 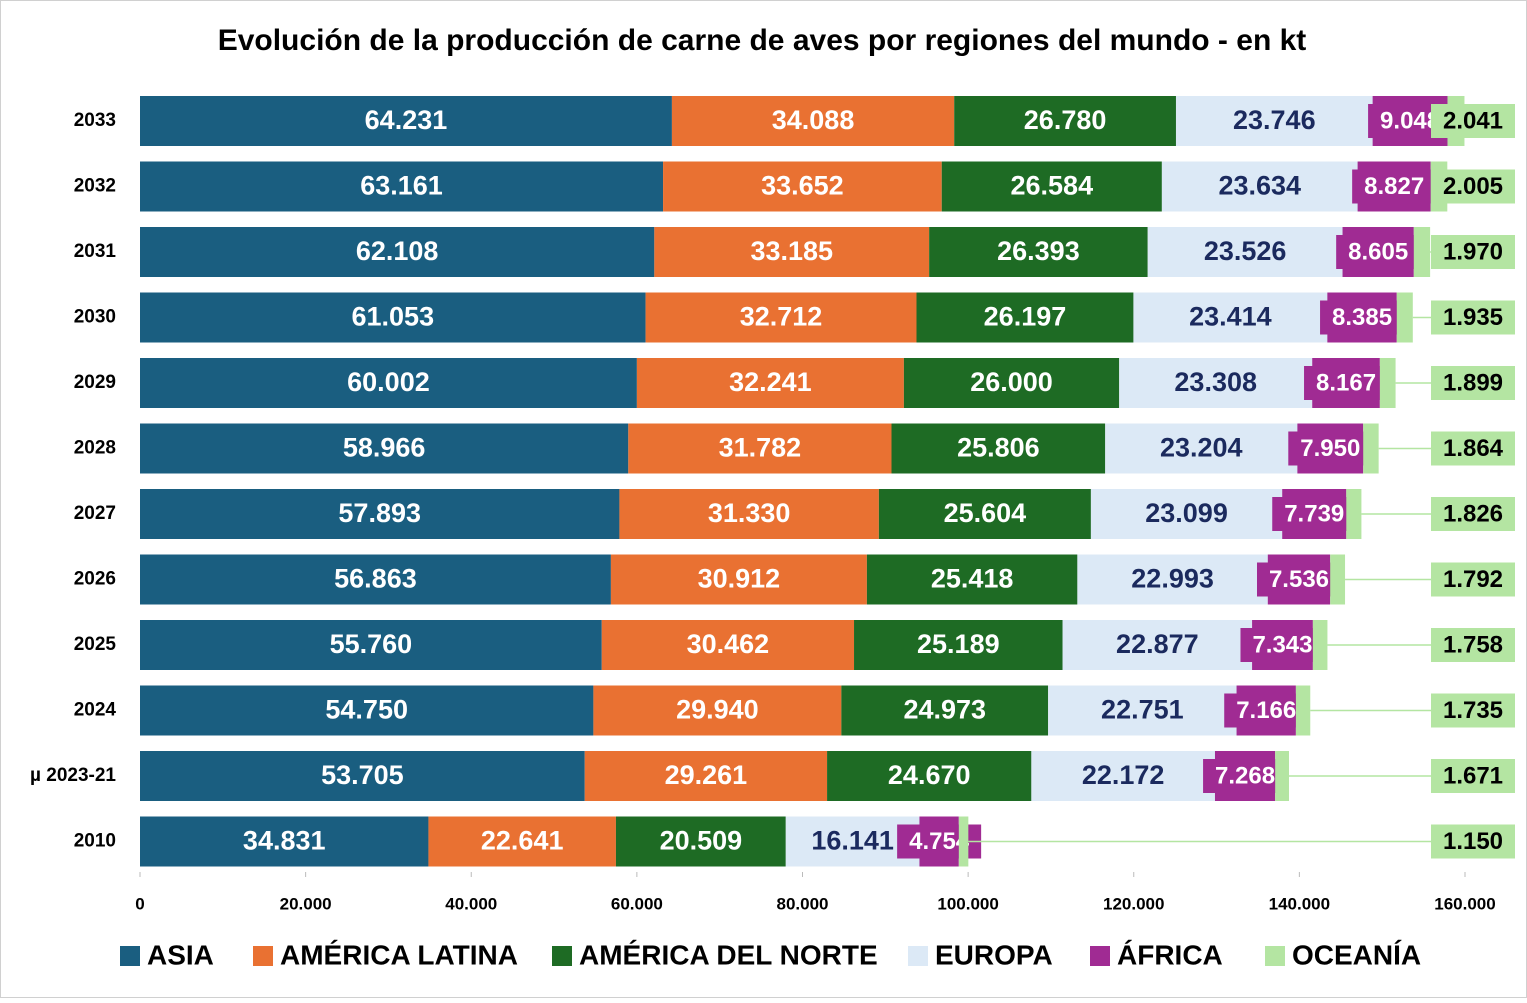 I want to click on x-tick-label: 60.000, so click(x=637, y=903).